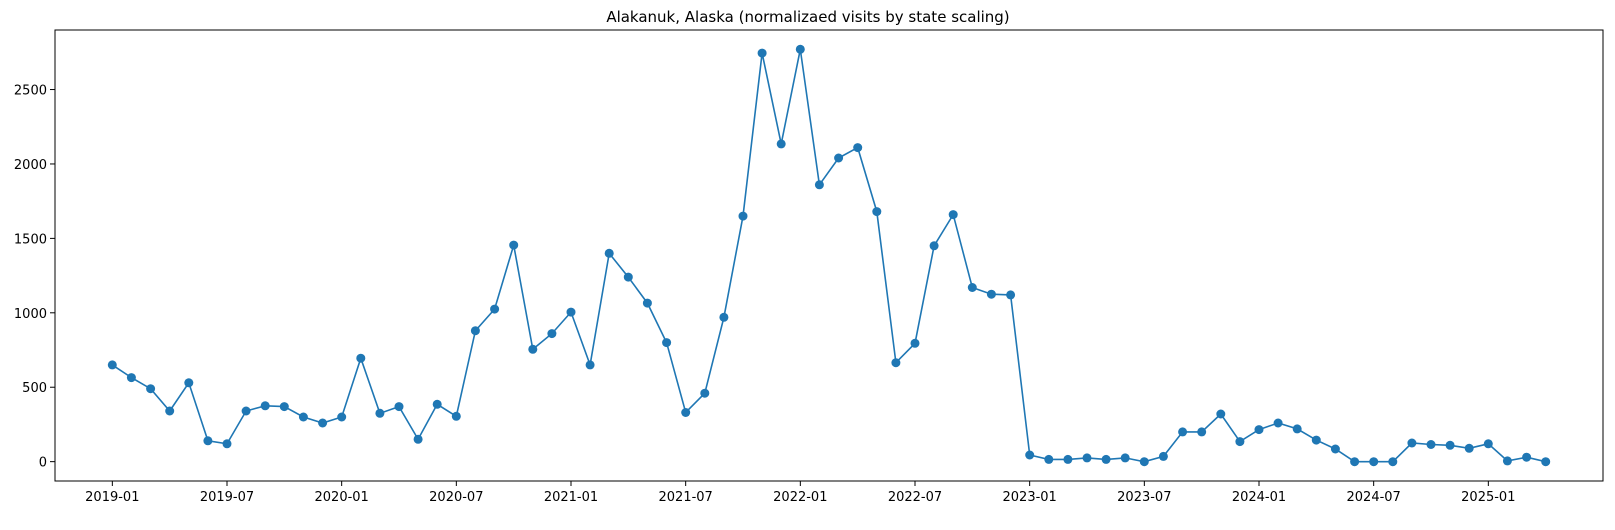  I want to click on x-tick-label: 2024-07, so click(1374, 497).